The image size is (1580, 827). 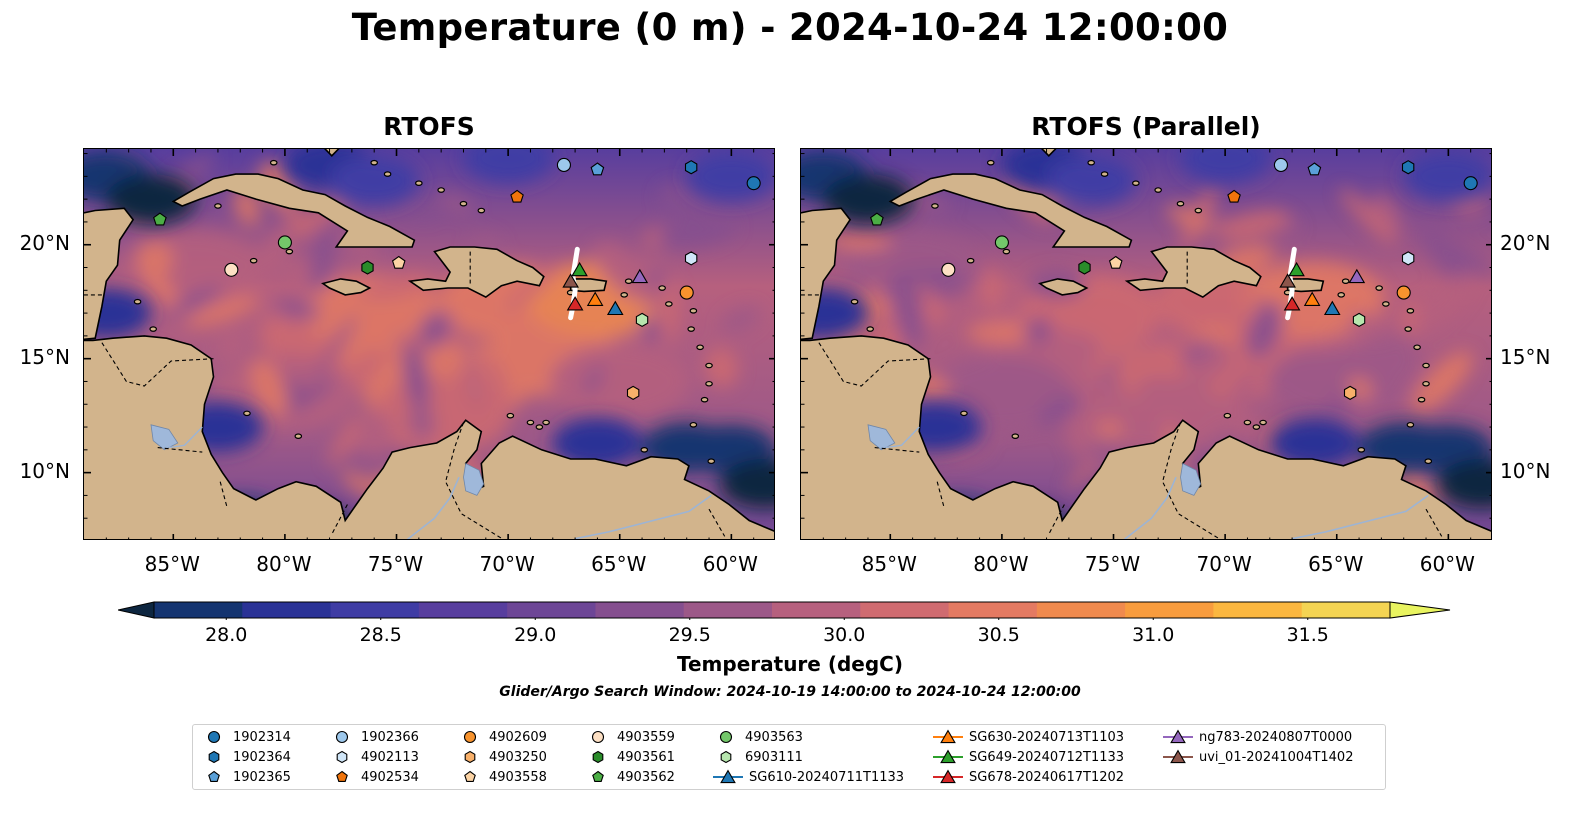 I want to click on x-tick-label: 80°W, so click(x=284, y=564).